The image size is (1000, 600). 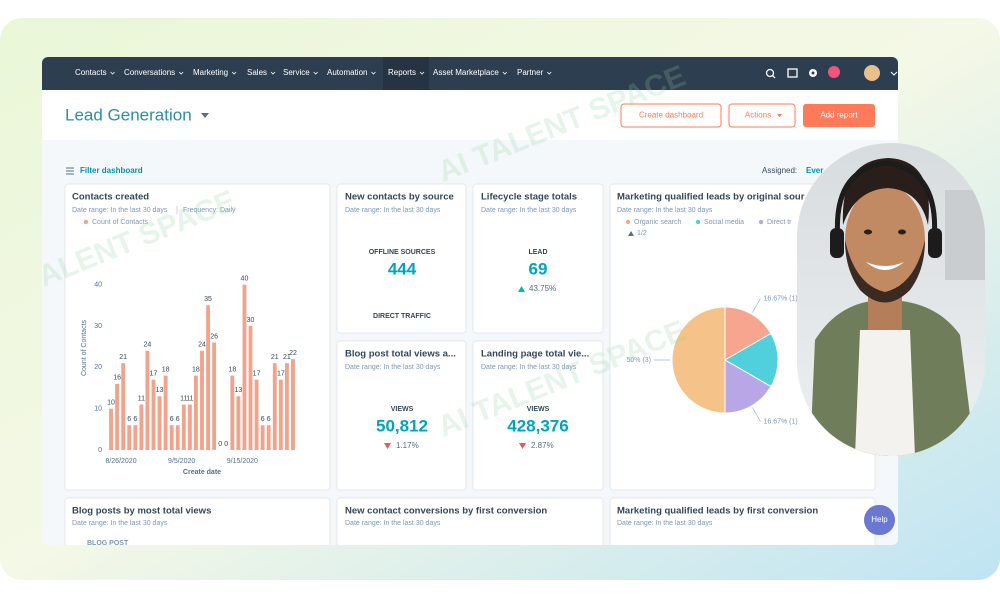 I want to click on nav-item: Sales, so click(x=257, y=72).